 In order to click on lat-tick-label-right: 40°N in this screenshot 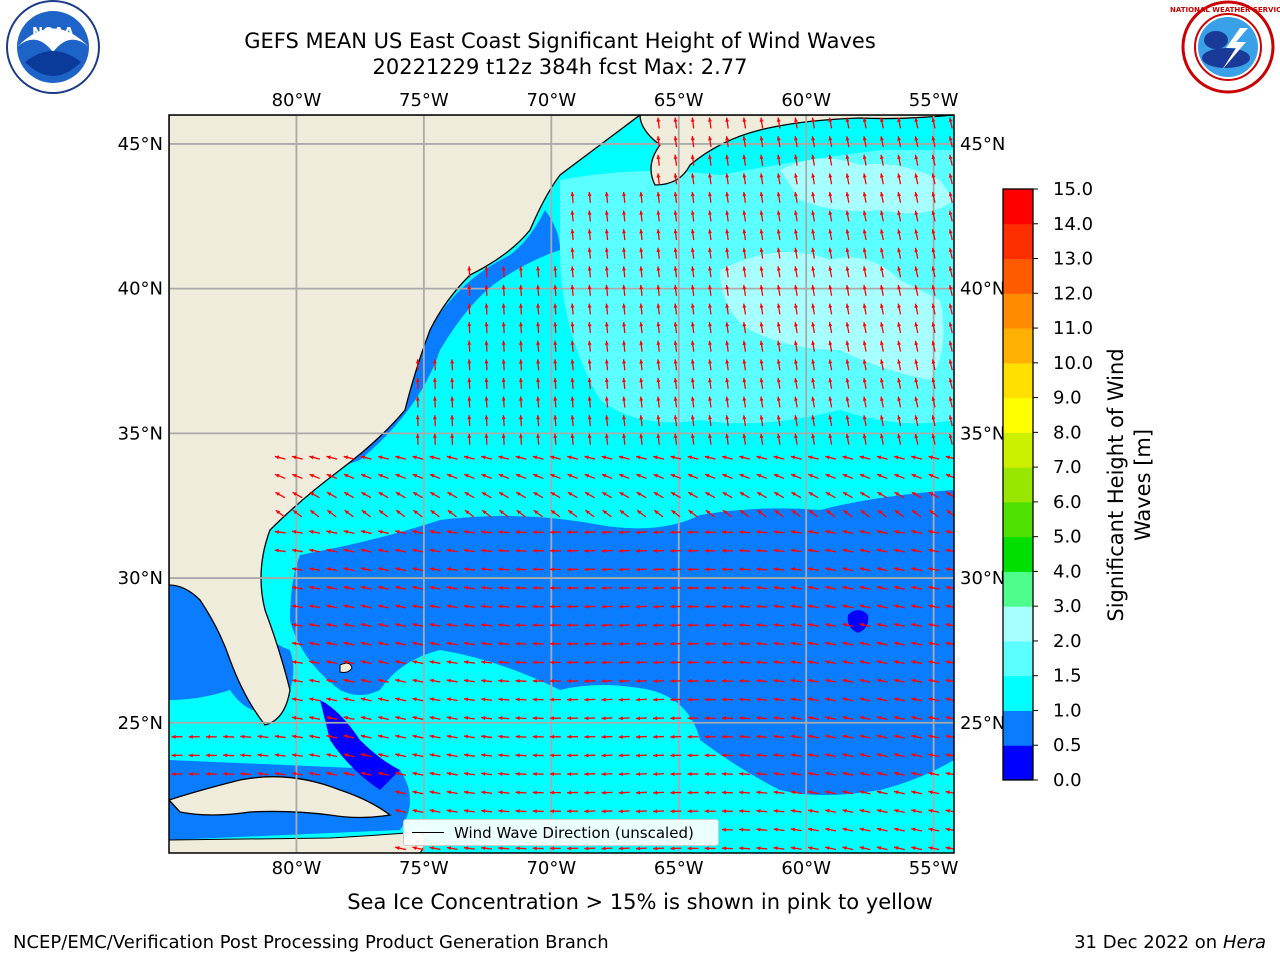, I will do `click(982, 289)`.